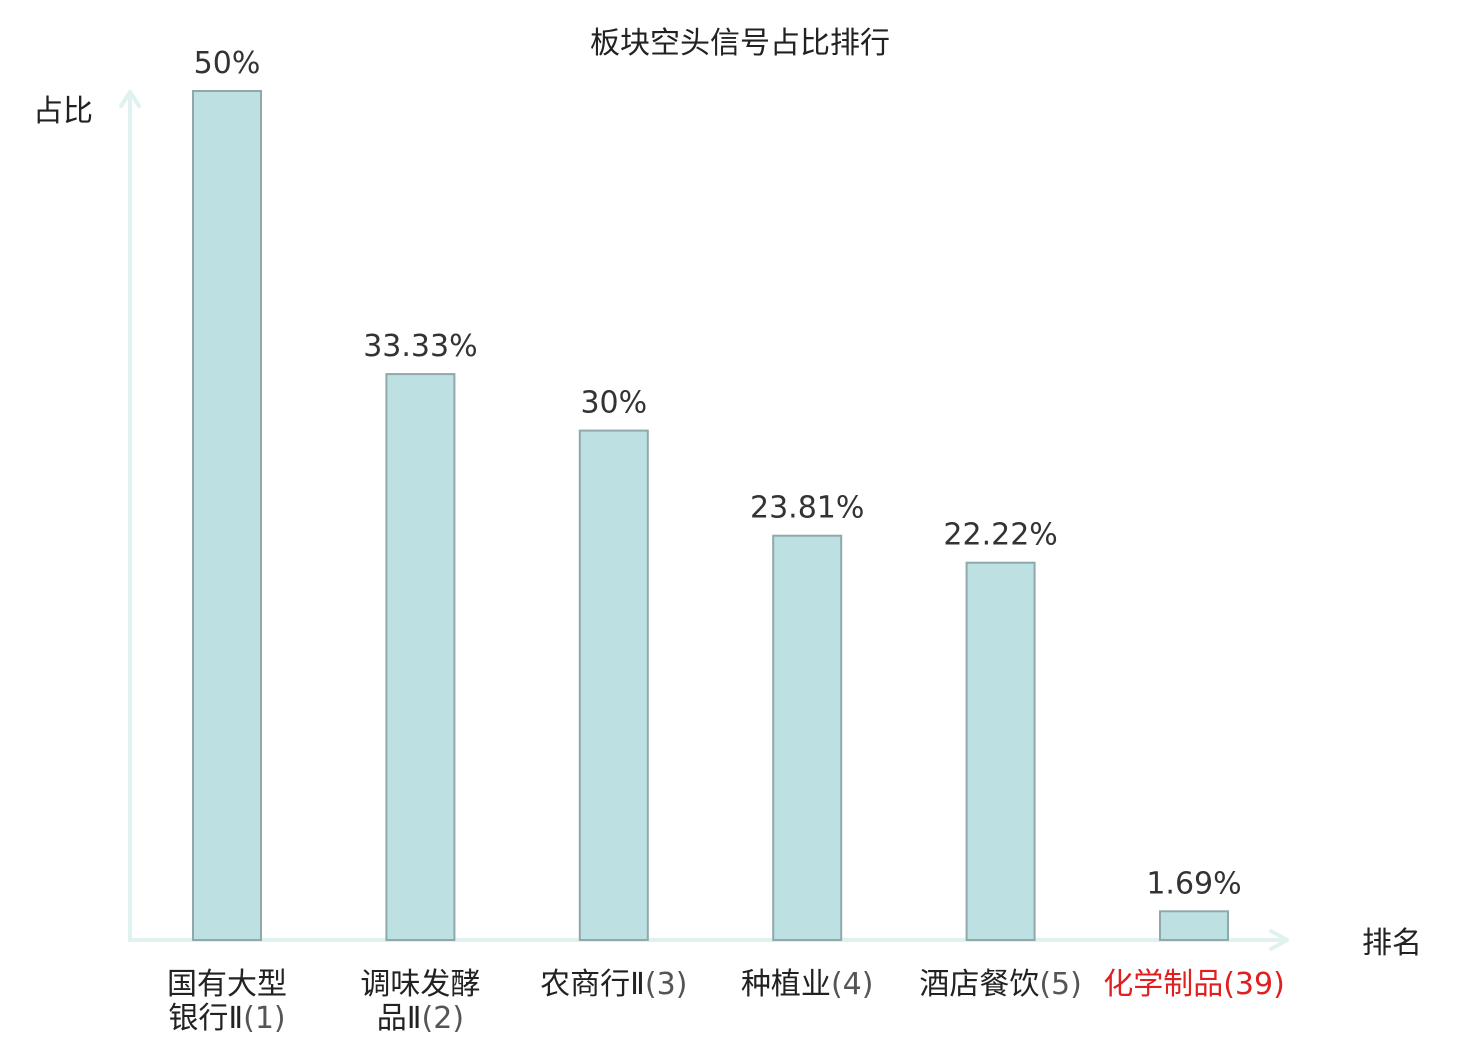 The width and height of the screenshot is (1480, 1040). What do you see at coordinates (63, 111) in the screenshot?
I see `y-axis-label: 占比` at bounding box center [63, 111].